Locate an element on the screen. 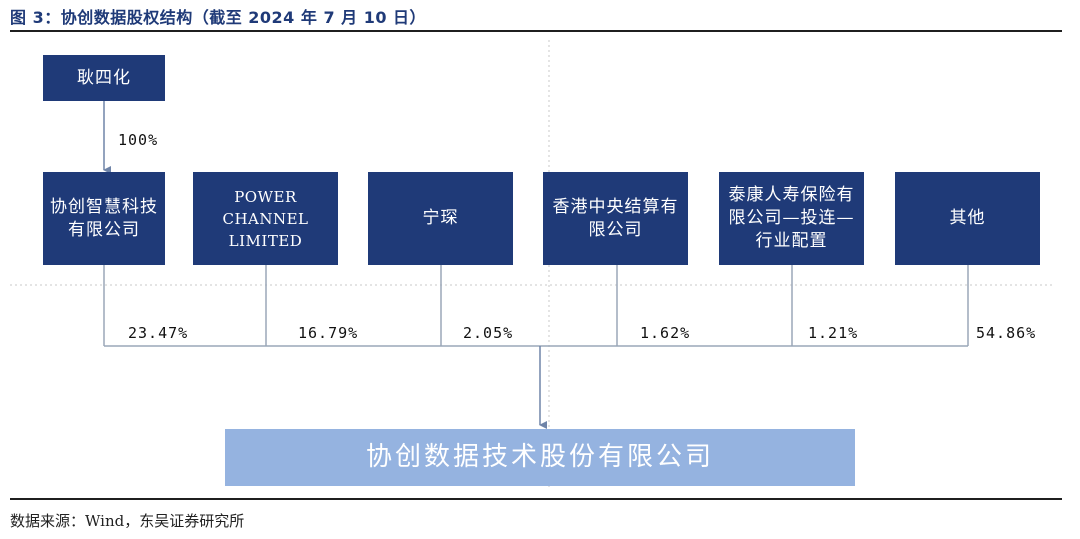 The width and height of the screenshot is (1080, 539). figure-title: 图 3：协创数据股权结构（截至 2024 年 7 月 10 日） is located at coordinates (218, 17).